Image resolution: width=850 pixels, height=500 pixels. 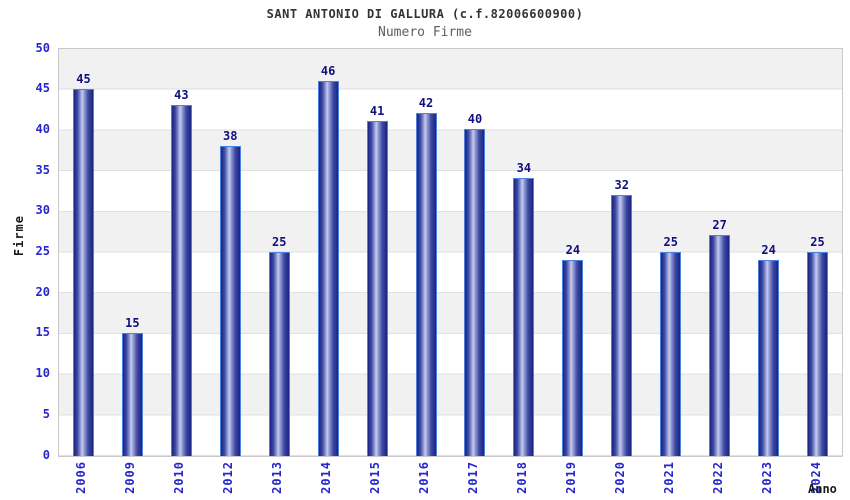 I want to click on x-tick-label: 2017, so click(x=472, y=477).